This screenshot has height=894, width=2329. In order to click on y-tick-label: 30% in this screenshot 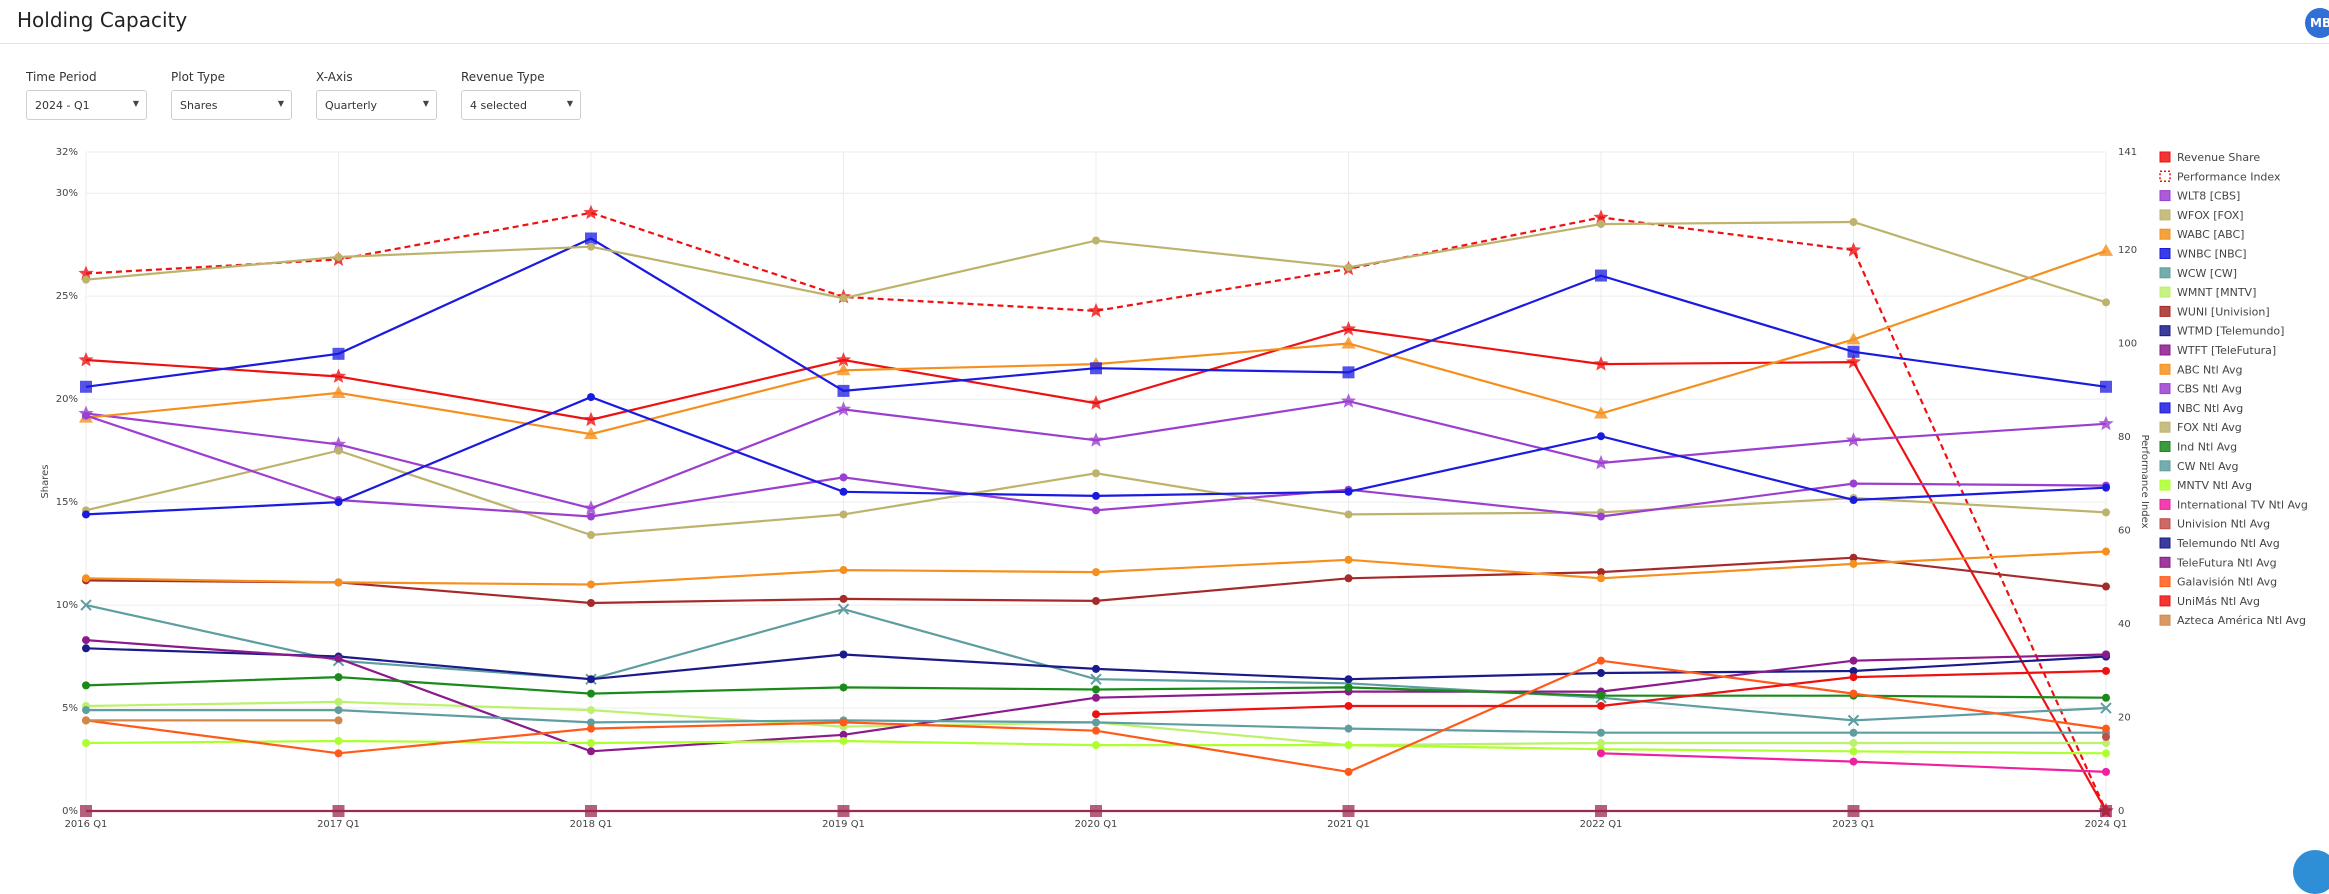, I will do `click(67, 193)`.